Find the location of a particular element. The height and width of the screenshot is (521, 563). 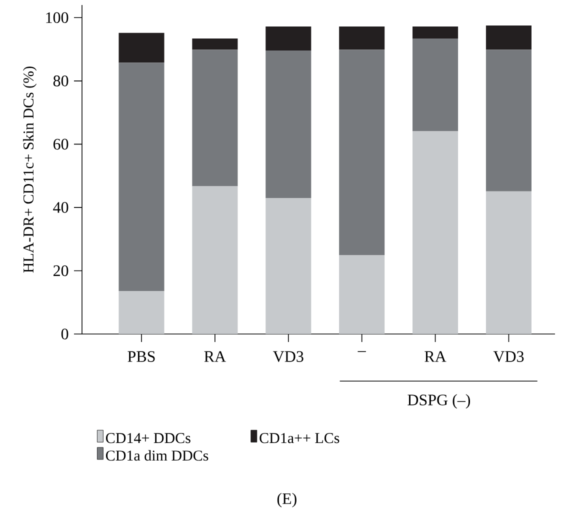

y-tick-label: 60 is located at coordinates (60, 144).